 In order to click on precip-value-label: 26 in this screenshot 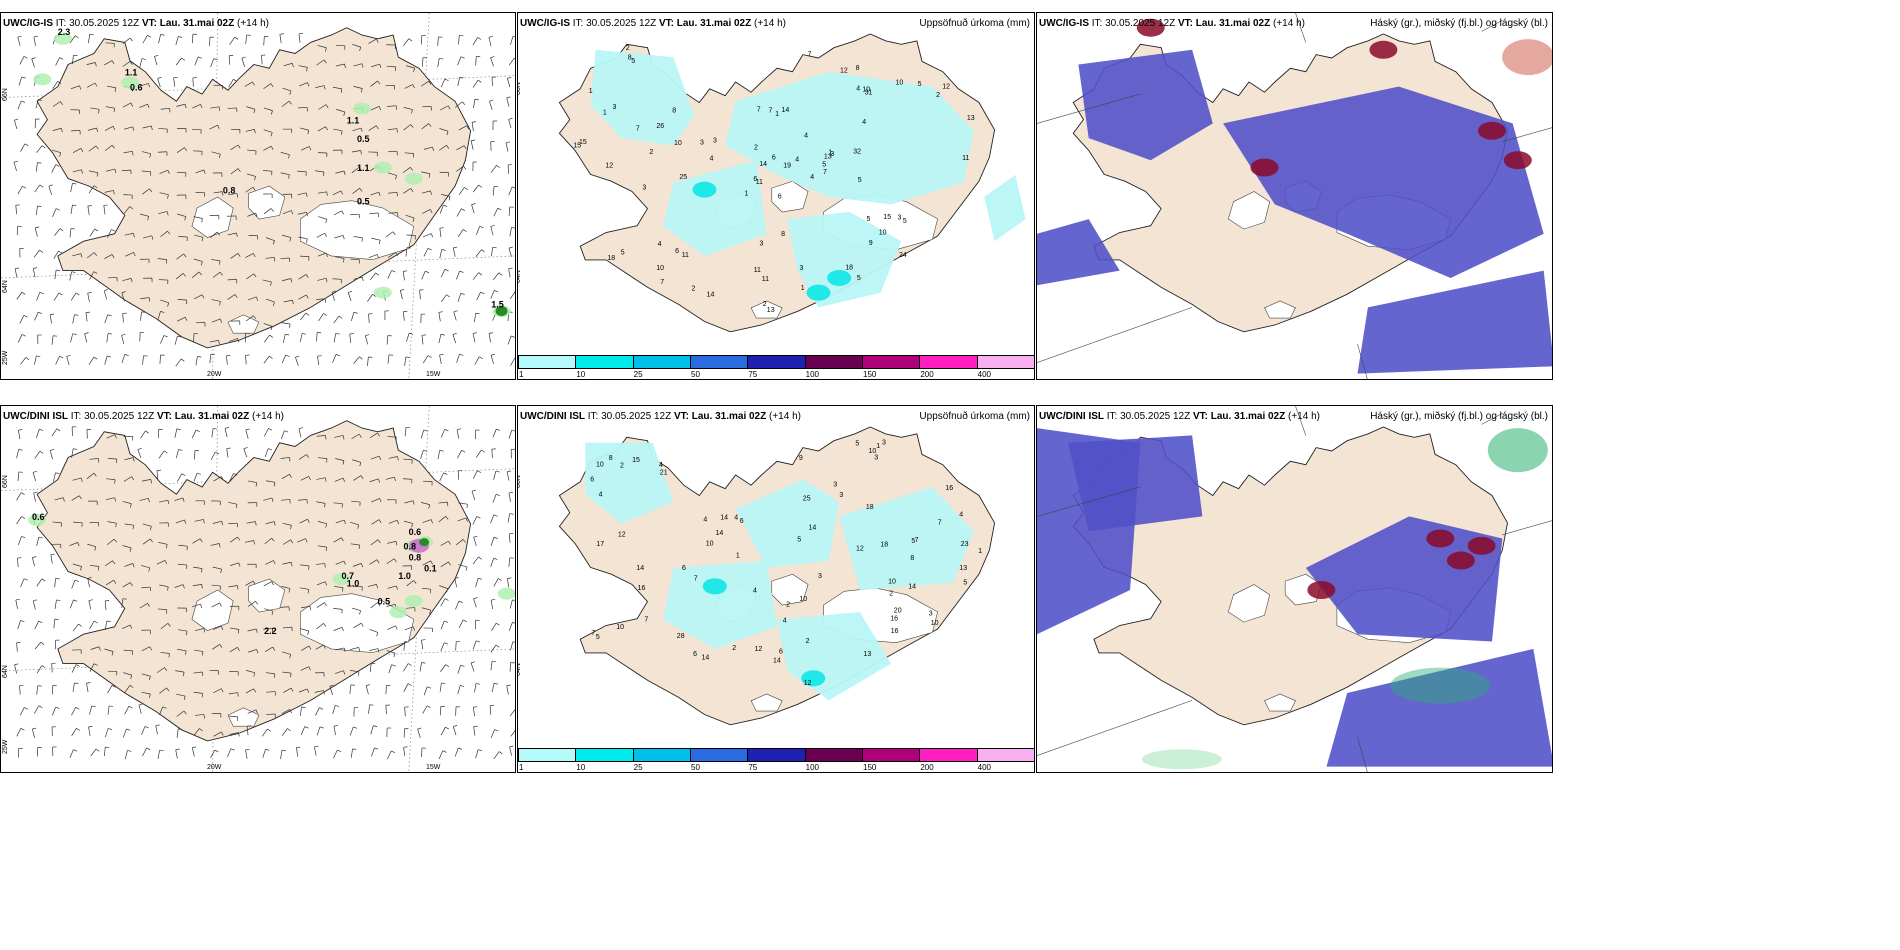, I will do `click(660, 126)`.